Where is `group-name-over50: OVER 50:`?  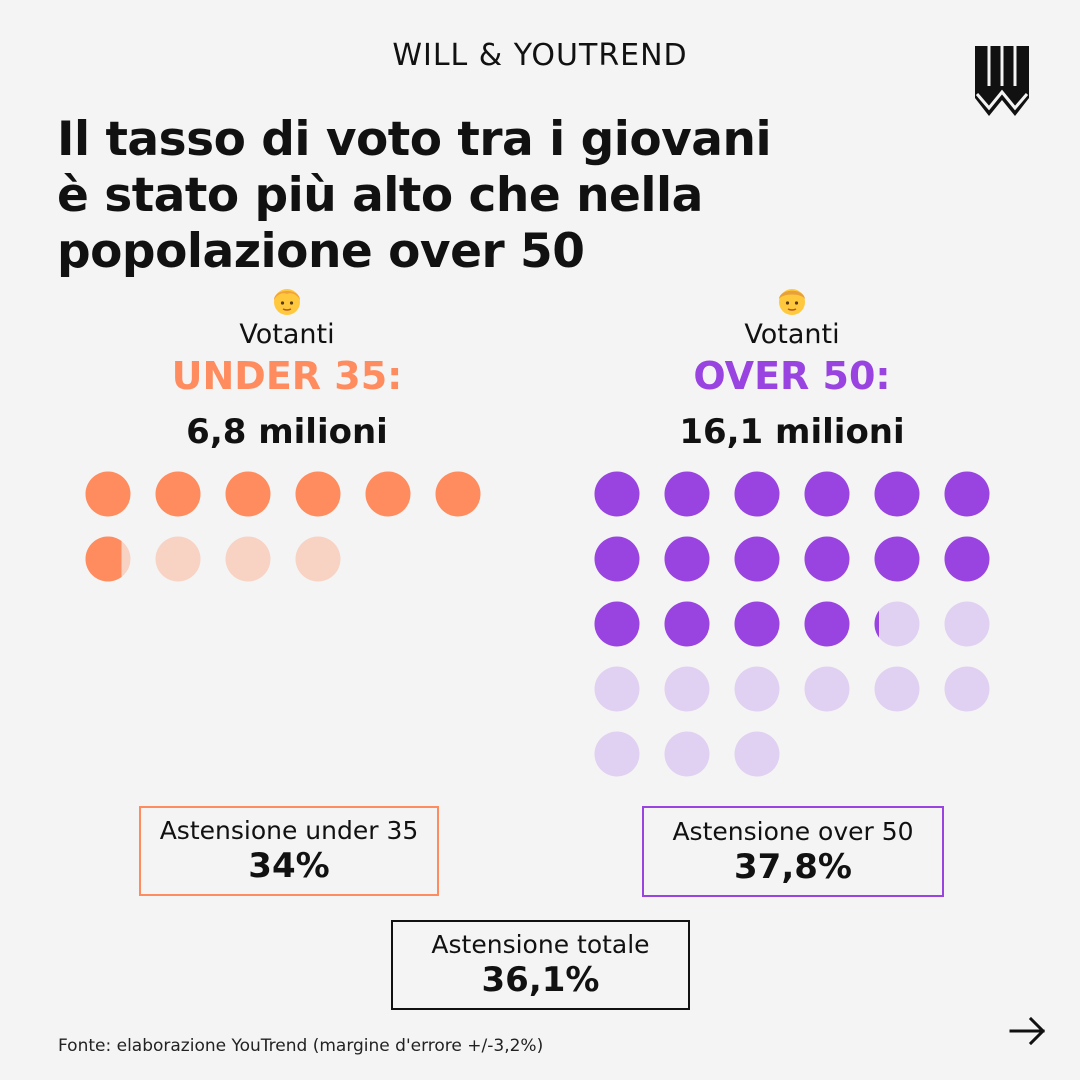 group-name-over50: OVER 50: is located at coordinates (792, 376).